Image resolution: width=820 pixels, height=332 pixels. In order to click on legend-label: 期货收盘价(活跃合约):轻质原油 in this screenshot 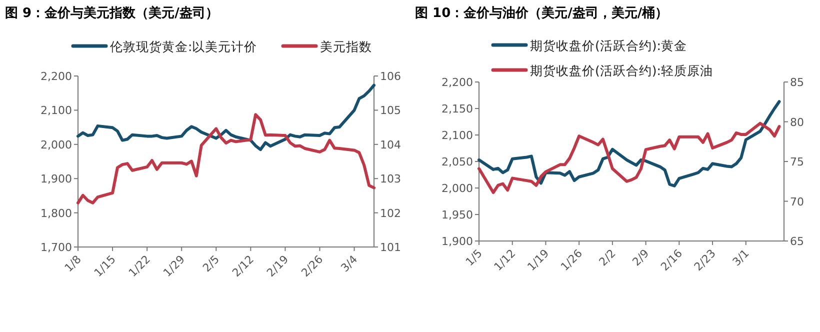, I will do `click(621, 70)`.